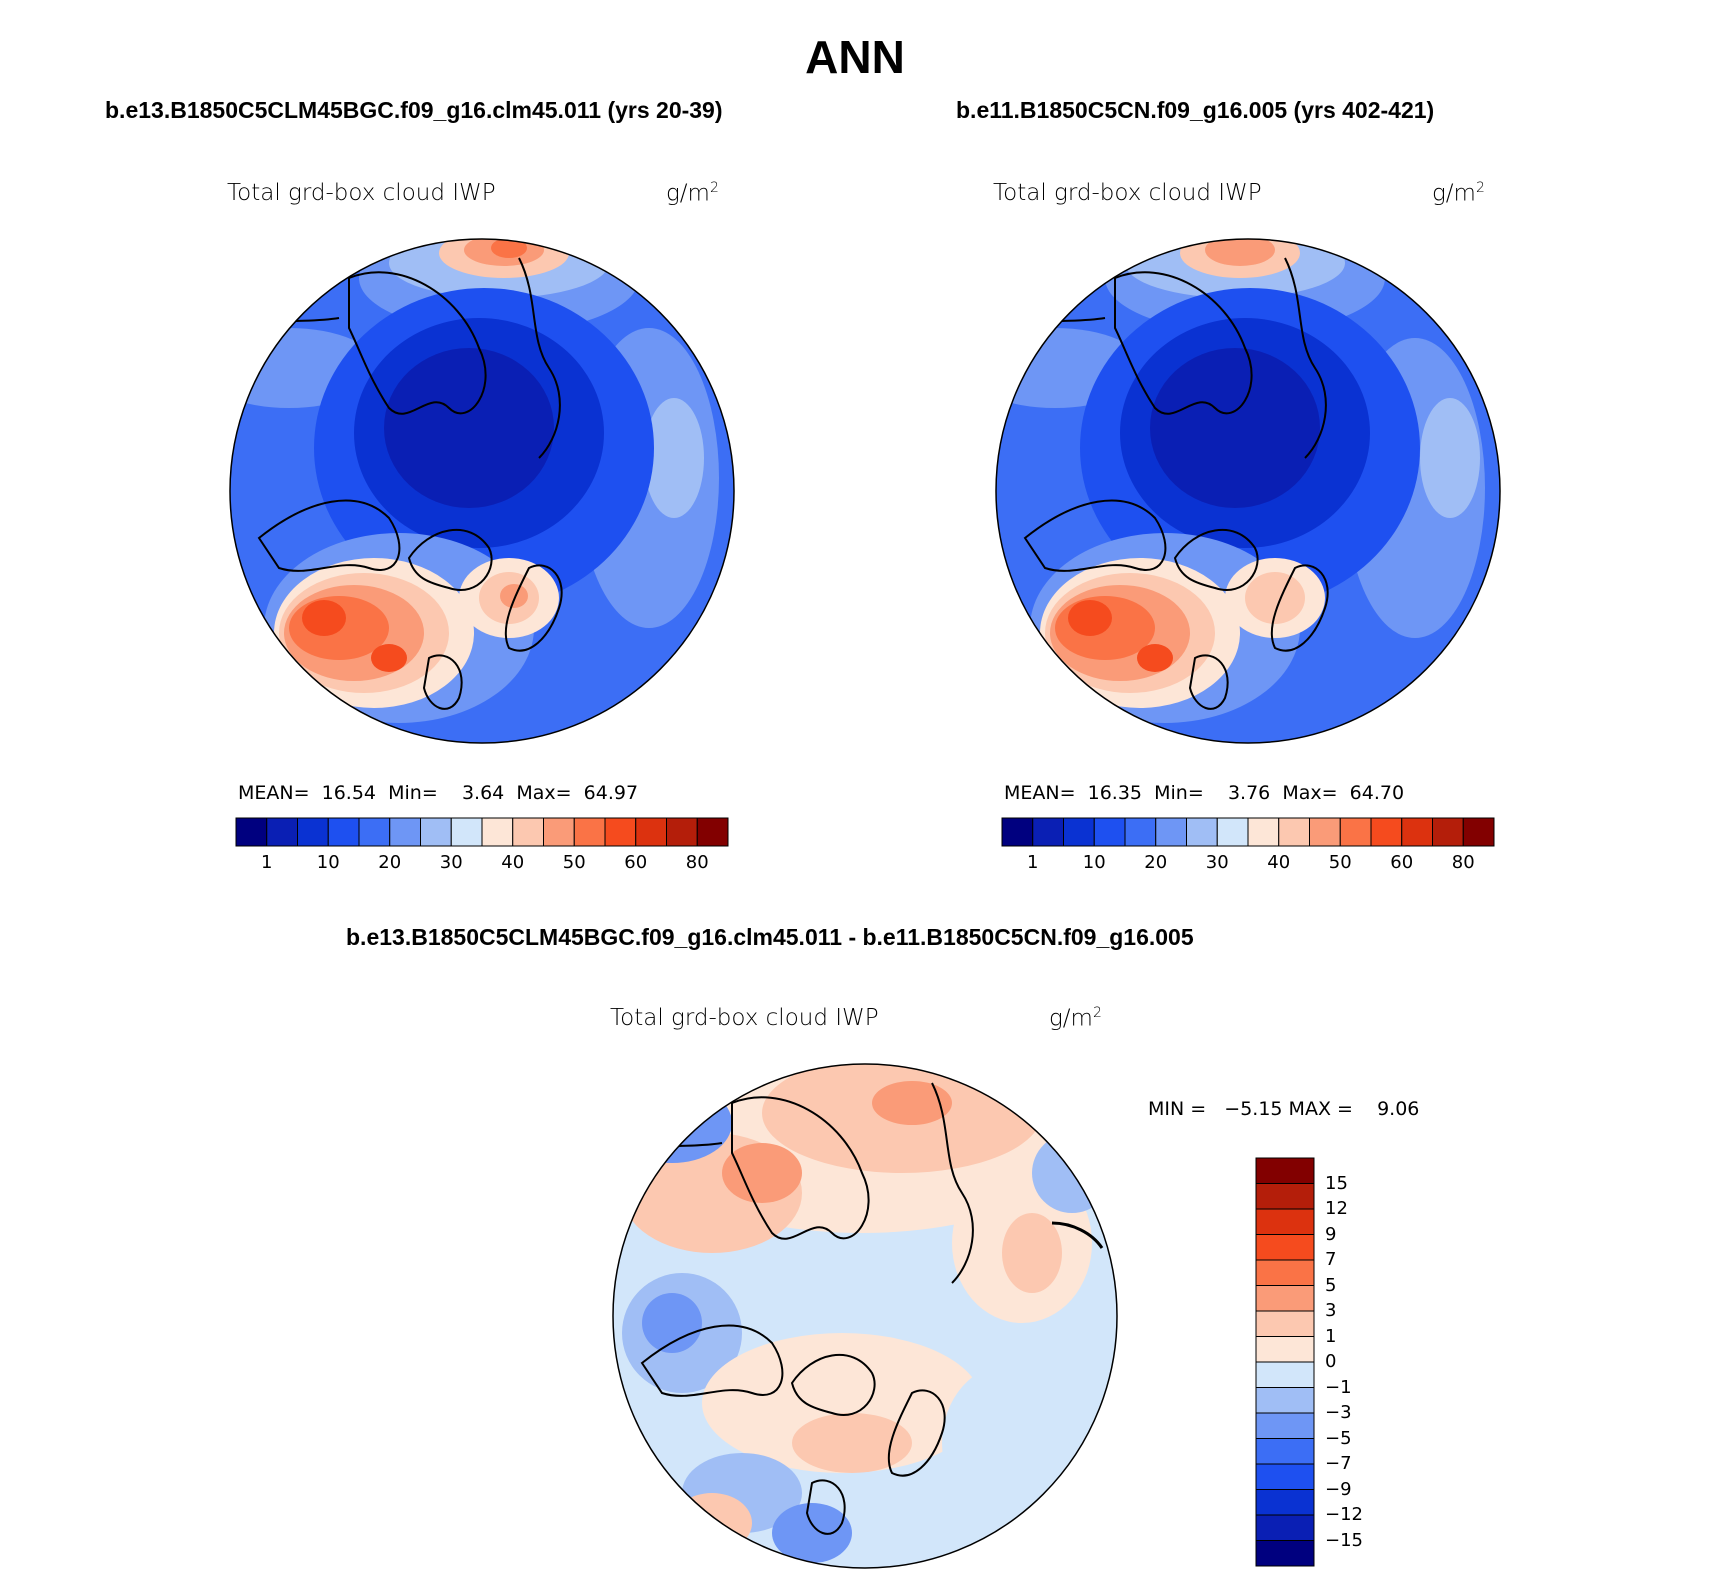 The width and height of the screenshot is (1710, 1569). I want to click on panel-2-max-label: Max=, so click(1310, 793).